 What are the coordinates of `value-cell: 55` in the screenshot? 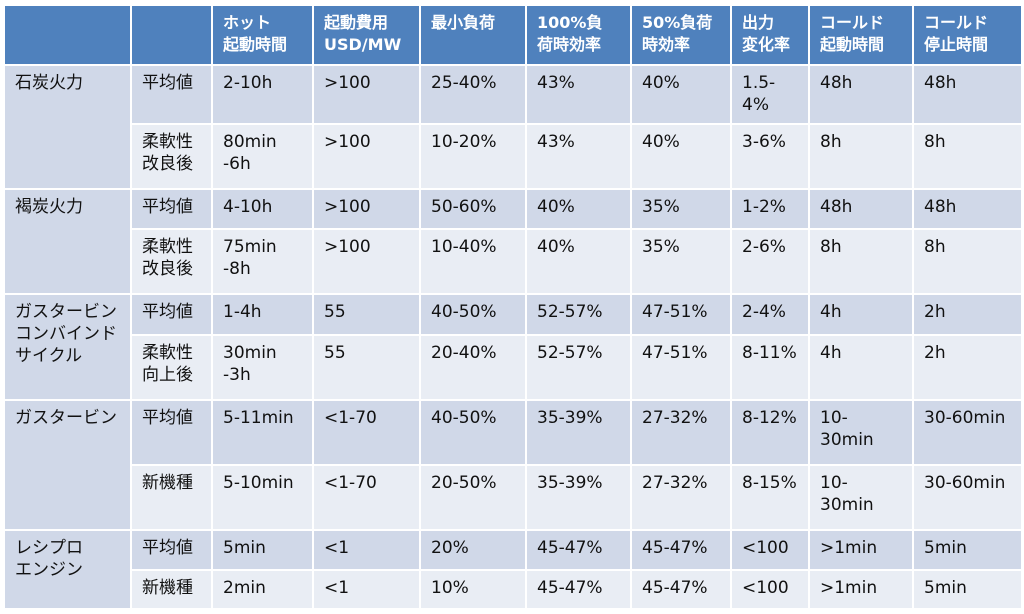 It's located at (366, 314).